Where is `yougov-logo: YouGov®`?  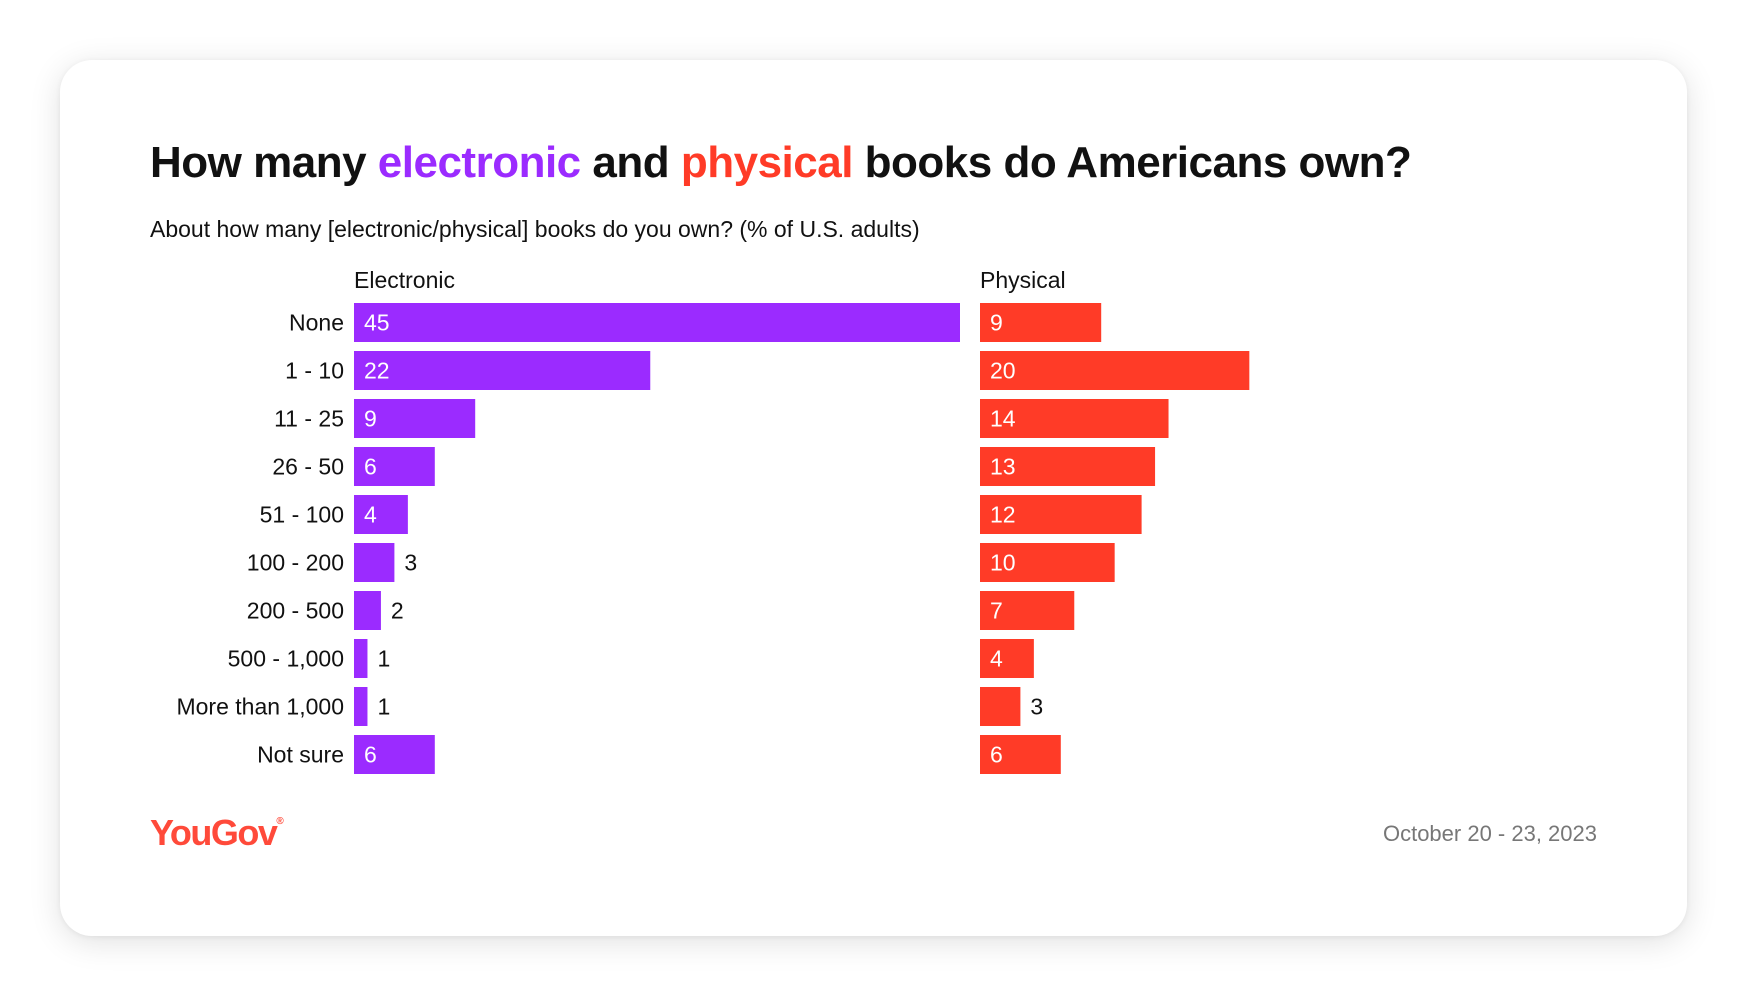 yougov-logo: YouGov® is located at coordinates (217, 833).